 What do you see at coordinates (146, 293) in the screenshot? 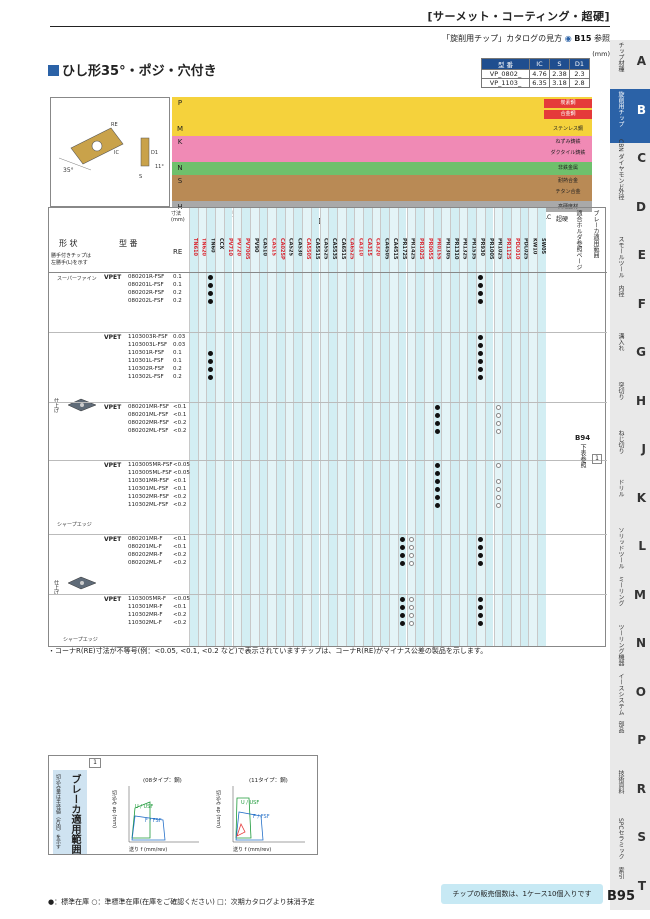
I see `model-code: 080202R-FSF` at bounding box center [146, 293].